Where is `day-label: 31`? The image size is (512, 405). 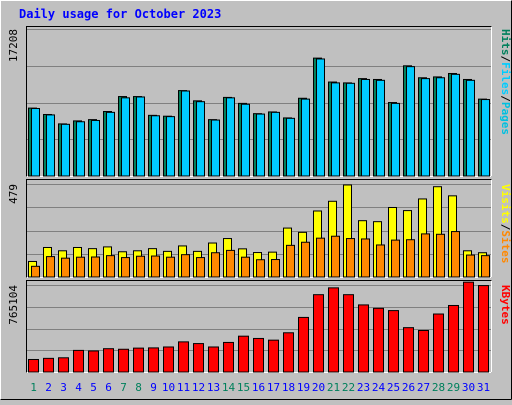 day-label: 31 is located at coordinates (483, 387).